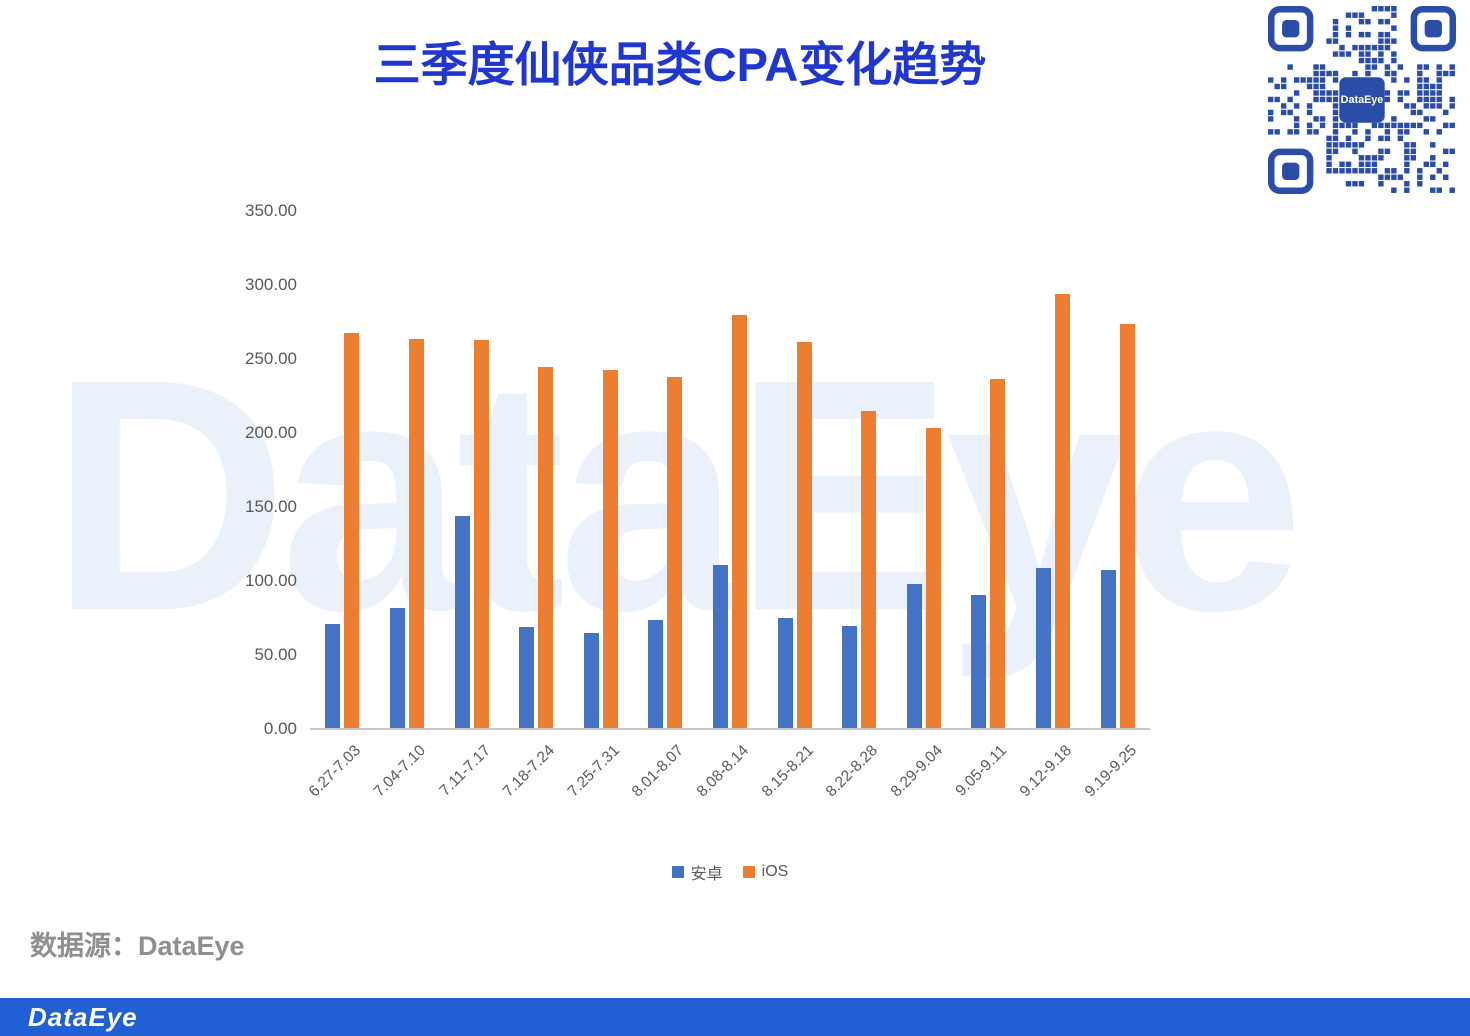  What do you see at coordinates (933, 577) in the screenshot?
I see `bar-iOS-8.29-9.04` at bounding box center [933, 577].